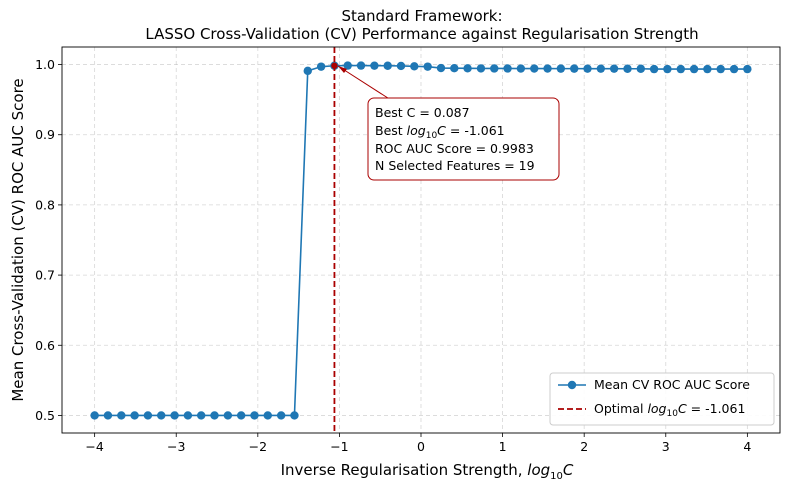 The height and width of the screenshot is (490, 790). Describe the element at coordinates (432, 136) in the screenshot. I see `annotation-line2-math-sub: 10` at that location.